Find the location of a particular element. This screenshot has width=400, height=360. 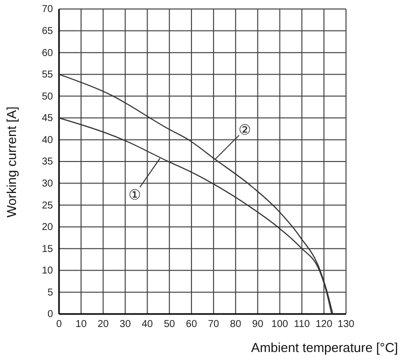

y-tick-label: 60 is located at coordinates (48, 53).